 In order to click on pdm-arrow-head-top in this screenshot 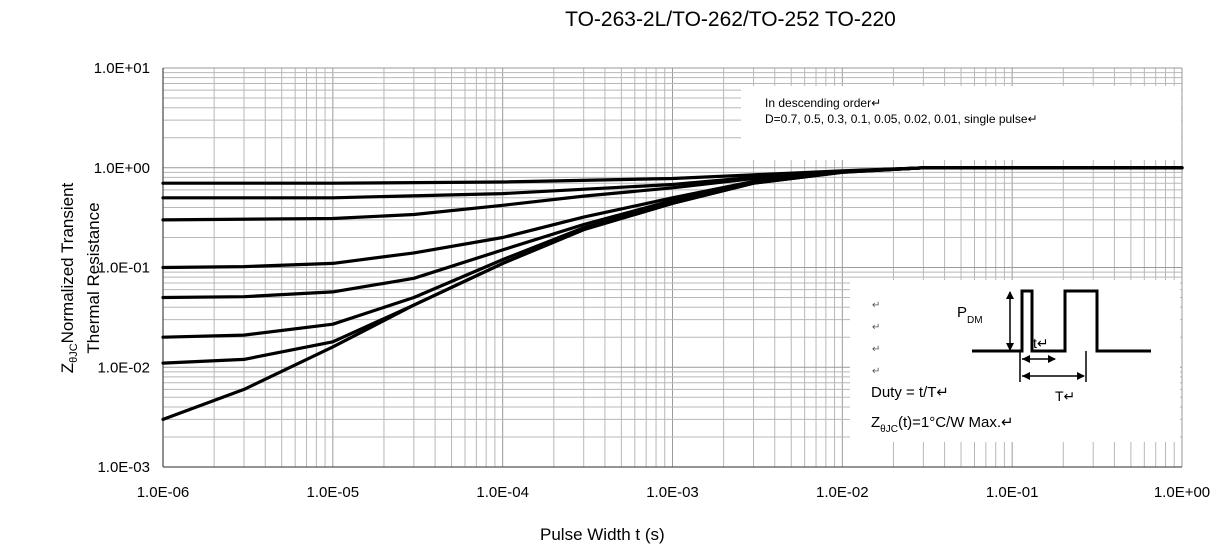, I will do `click(1010, 295)`.